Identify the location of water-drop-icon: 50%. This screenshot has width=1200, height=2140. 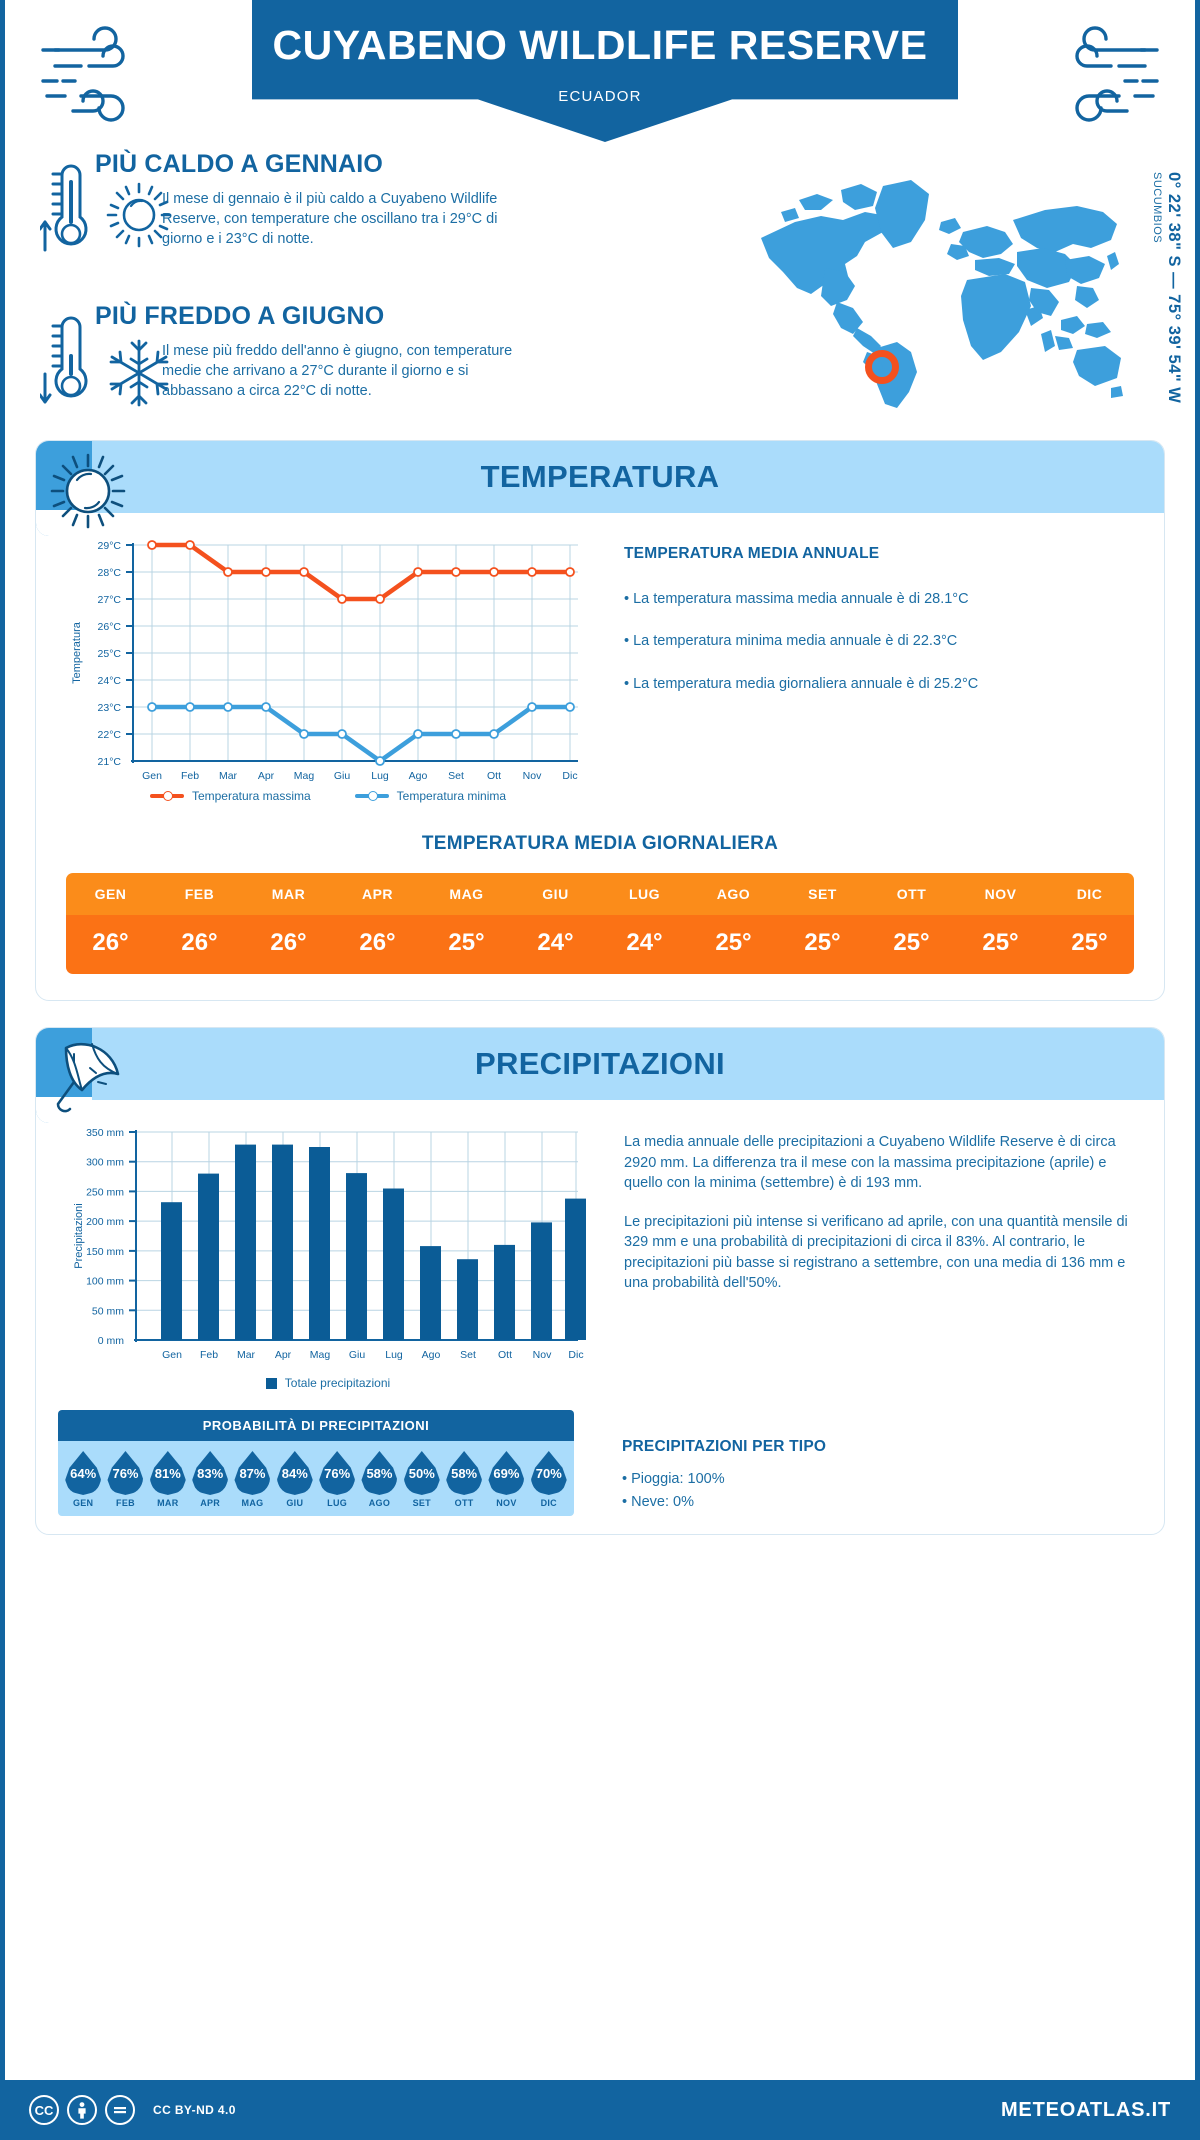
(421, 1473).